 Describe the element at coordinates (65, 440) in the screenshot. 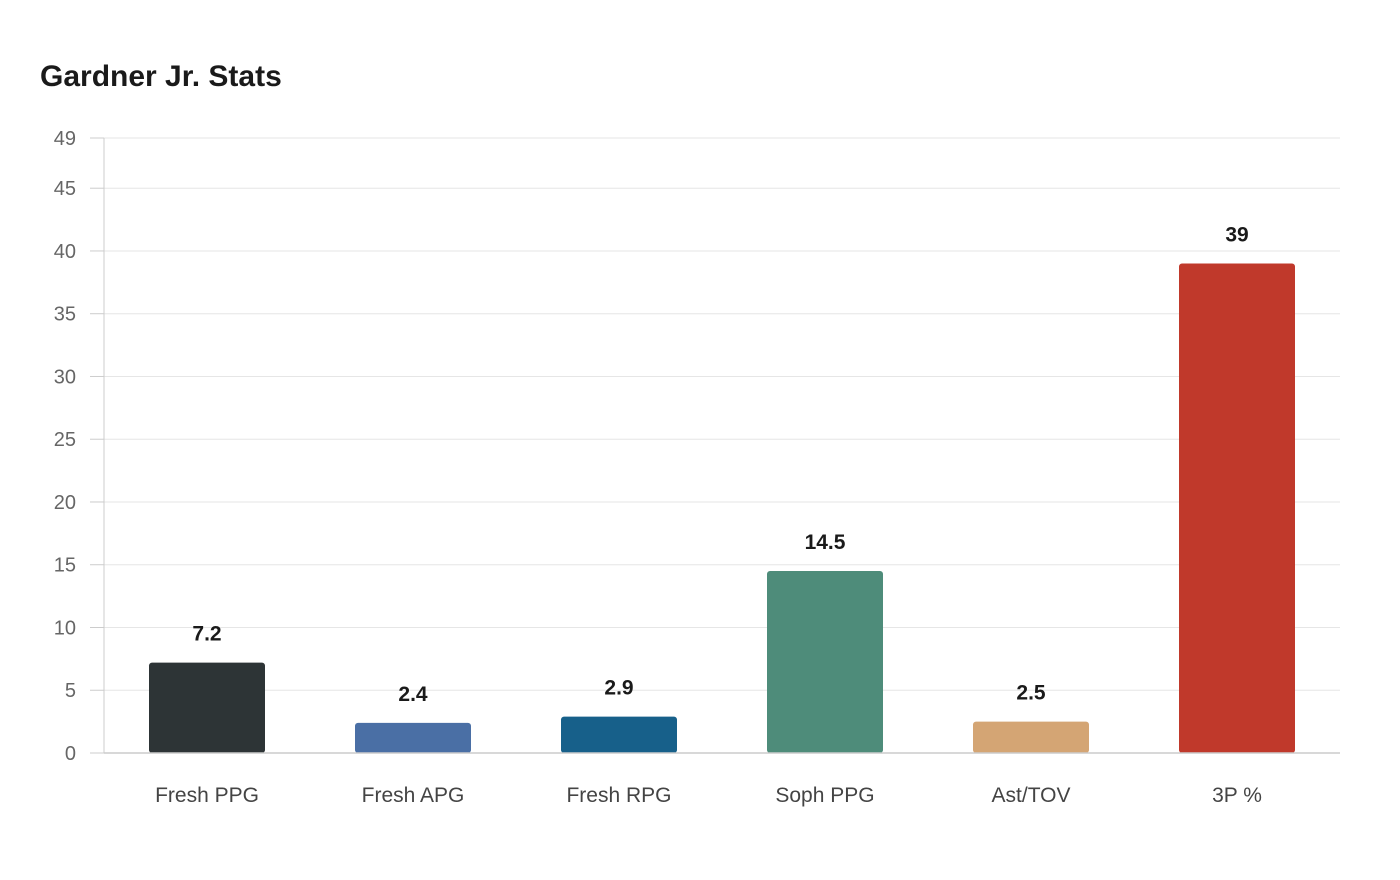

I see `y-tick-label: 25` at that location.